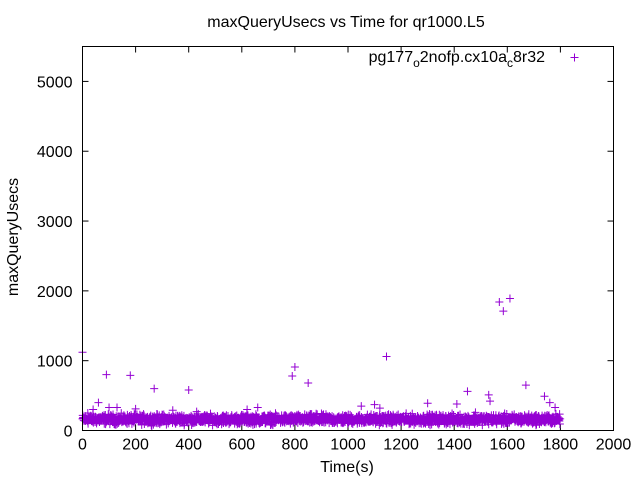 The image size is (640, 480). Describe the element at coordinates (188, 445) in the screenshot. I see `x-tick-label: 400` at that location.